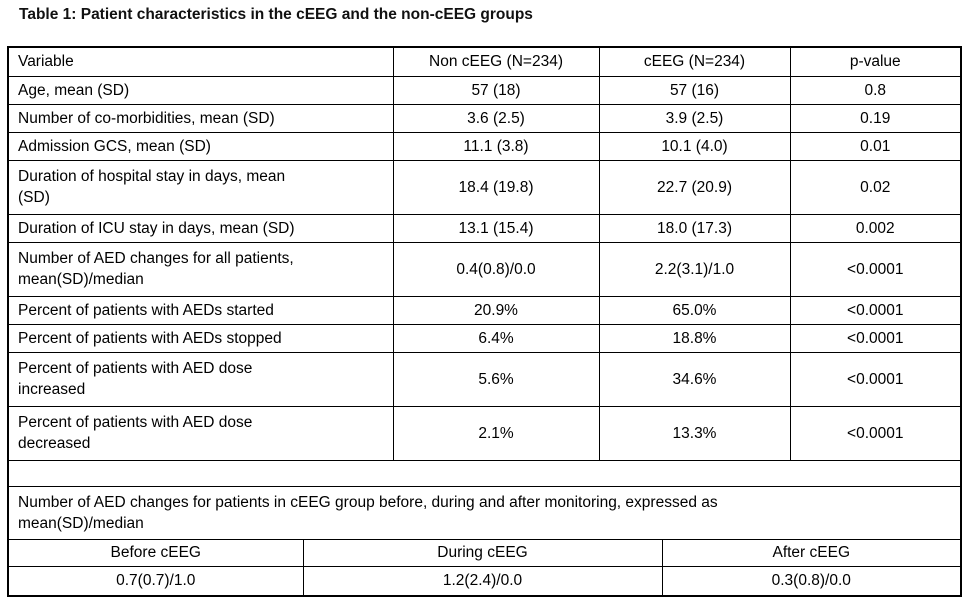 Image resolution: width=967 pixels, height=601 pixels. I want to click on sub-value-before-ceeg: 0.7(0.7)/1.0, so click(156, 580).